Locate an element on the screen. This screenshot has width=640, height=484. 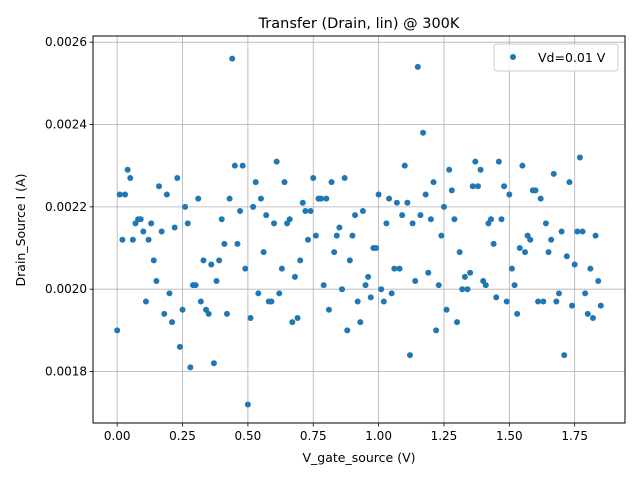
x-tick-label: 0.25 is located at coordinates (182, 436).